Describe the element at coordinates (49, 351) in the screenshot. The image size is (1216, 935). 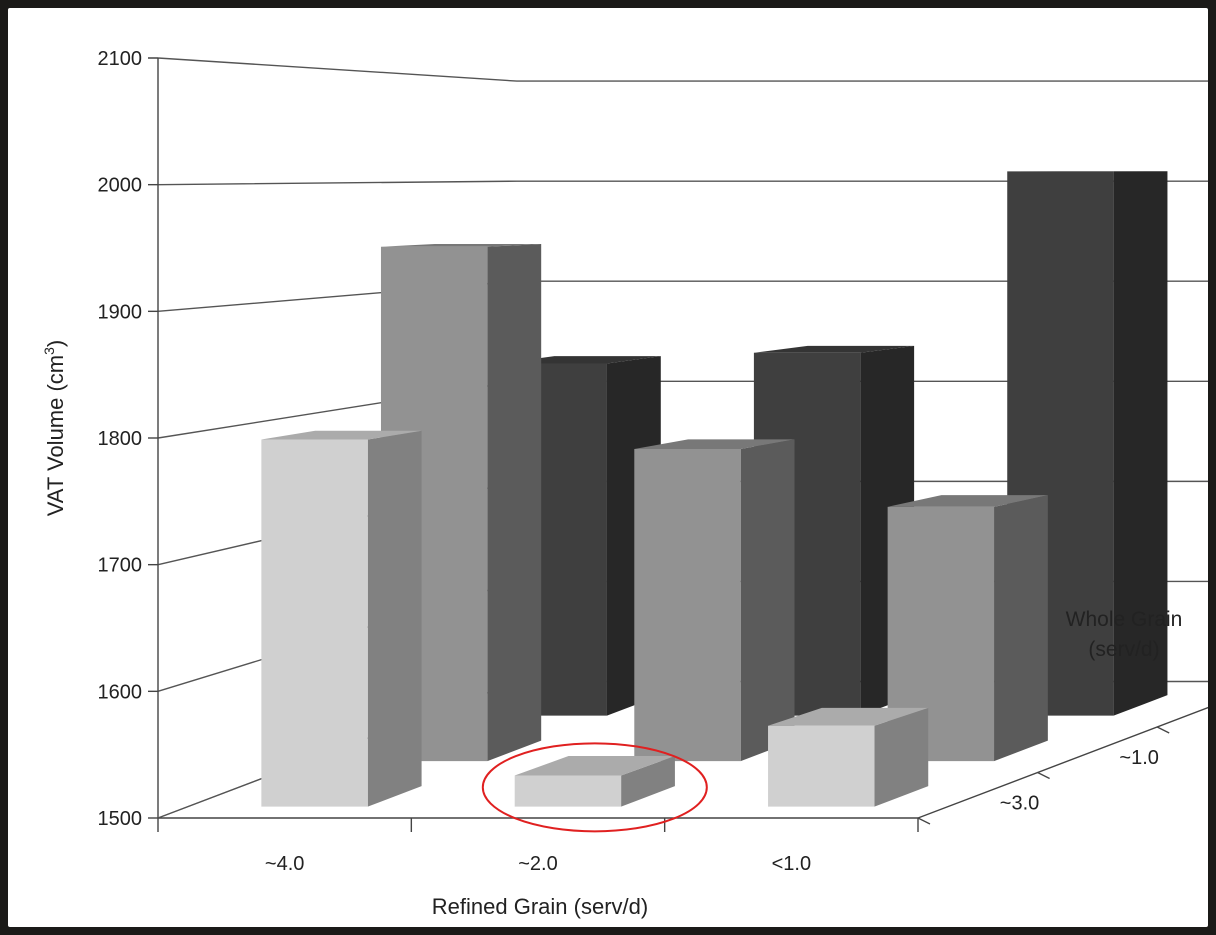
I see `y-axis-label-sup: 3` at that location.